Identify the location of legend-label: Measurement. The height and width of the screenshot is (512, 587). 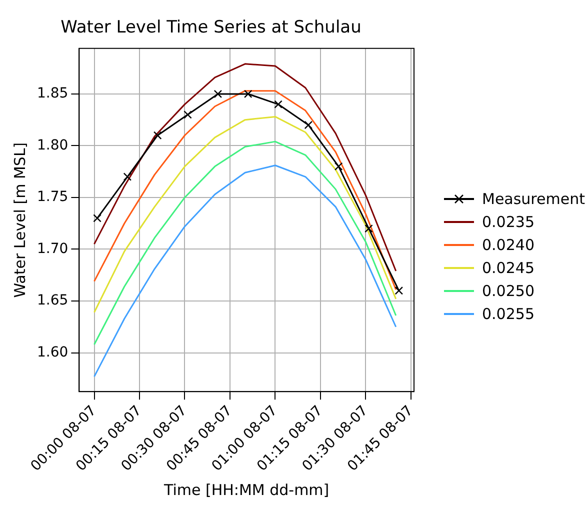
(533, 199).